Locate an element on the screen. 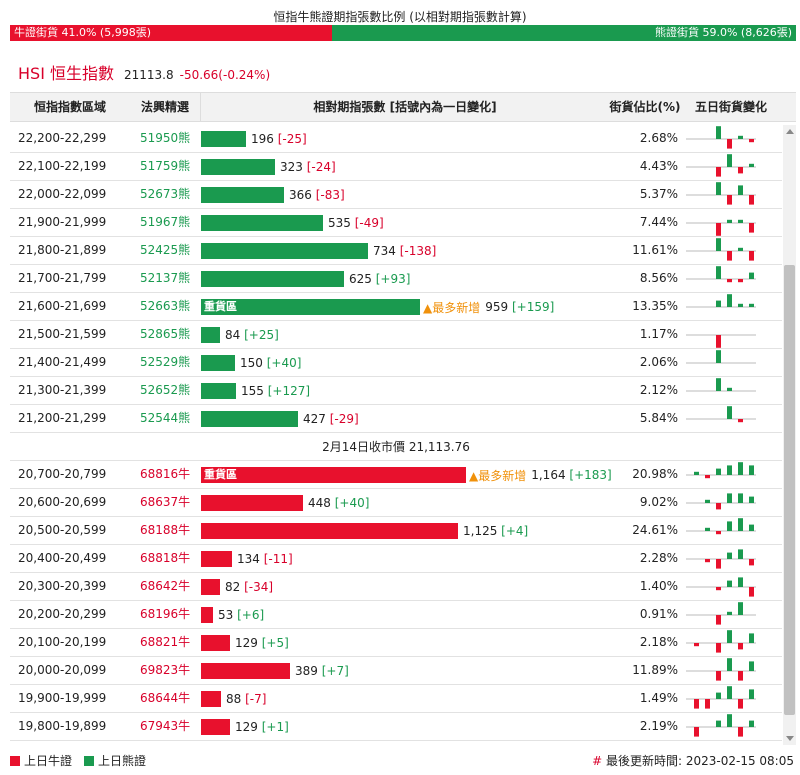 This screenshot has width=800, height=775. share-pct: 7.44% is located at coordinates (658, 222).